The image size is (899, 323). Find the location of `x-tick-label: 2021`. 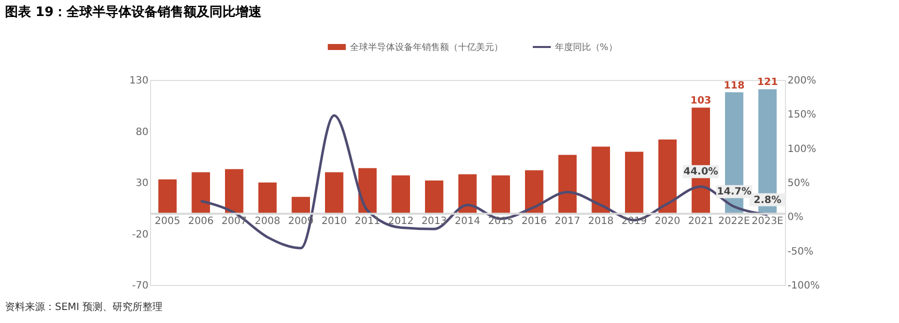

x-tick-label: 2021 is located at coordinates (701, 221).